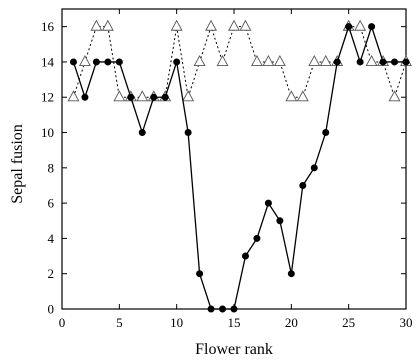 The image size is (416, 360). What do you see at coordinates (348, 322) in the screenshot?
I see `x-tick-label: 25` at bounding box center [348, 322].